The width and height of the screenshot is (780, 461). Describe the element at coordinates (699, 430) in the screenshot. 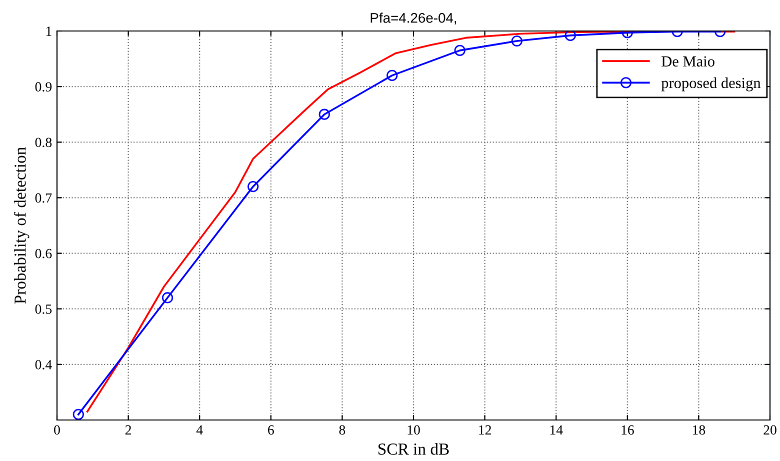

I see `x-tick-label: 18` at that location.